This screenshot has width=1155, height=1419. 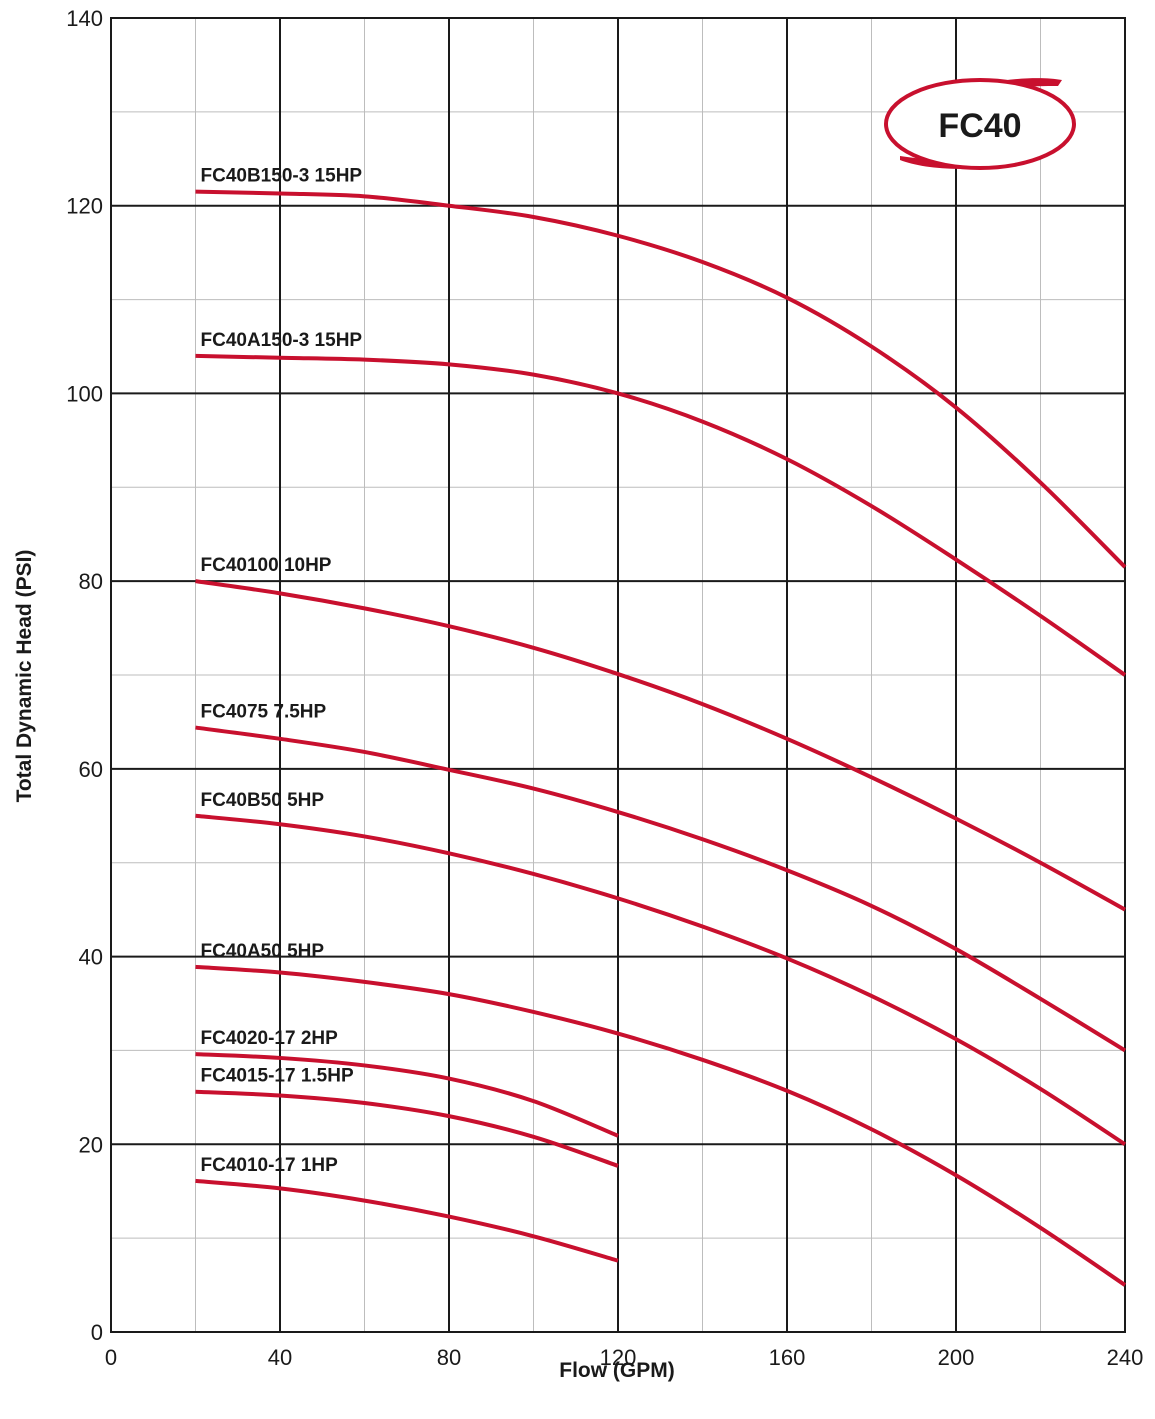 What do you see at coordinates (91, 769) in the screenshot?
I see `y-tick-label: 60` at bounding box center [91, 769].